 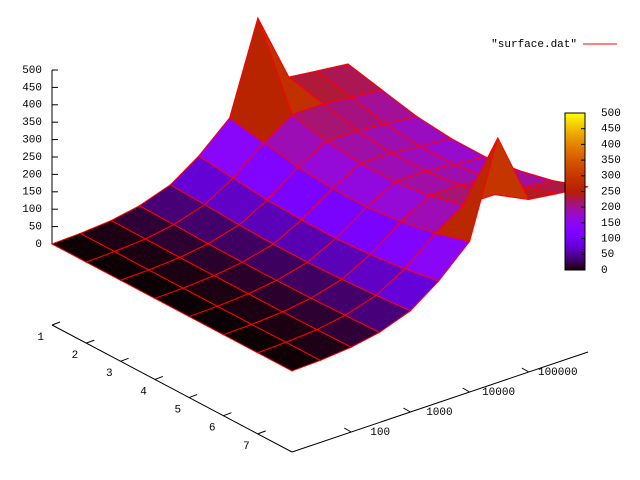 What do you see at coordinates (611, 145) in the screenshot?
I see `colorbox-tick-label: 400` at bounding box center [611, 145].